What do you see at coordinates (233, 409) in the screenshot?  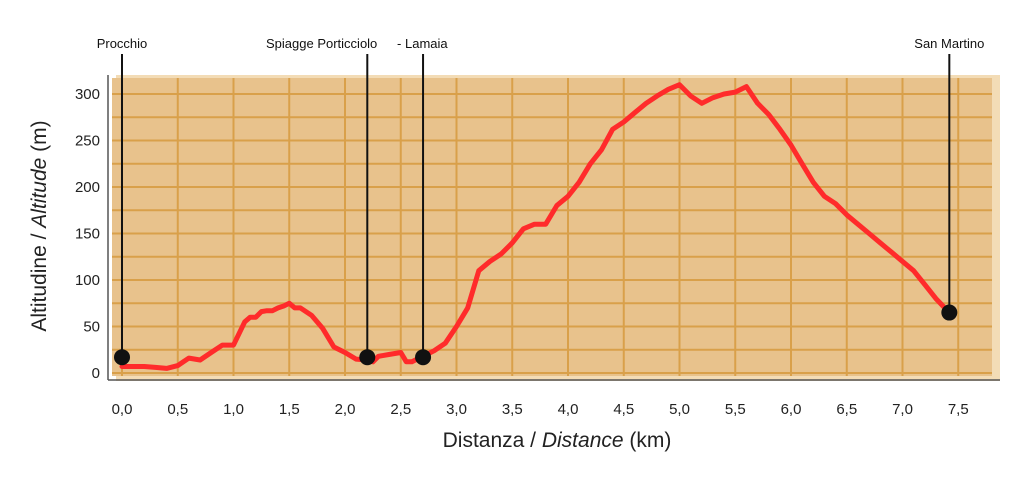 I see `x-tick-label: 1,0` at bounding box center [233, 409].